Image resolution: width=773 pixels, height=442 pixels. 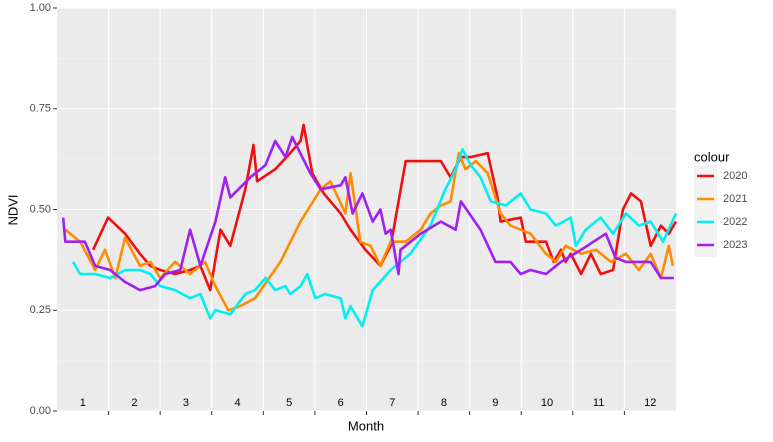 I want to click on x-axis-title: Month, so click(x=366, y=425).